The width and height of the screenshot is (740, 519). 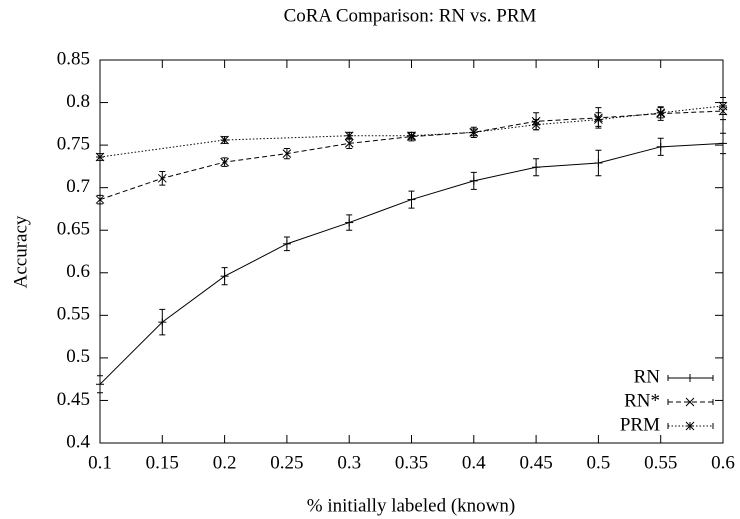 I want to click on y-axis-label: Accuracy, so click(x=20, y=251).